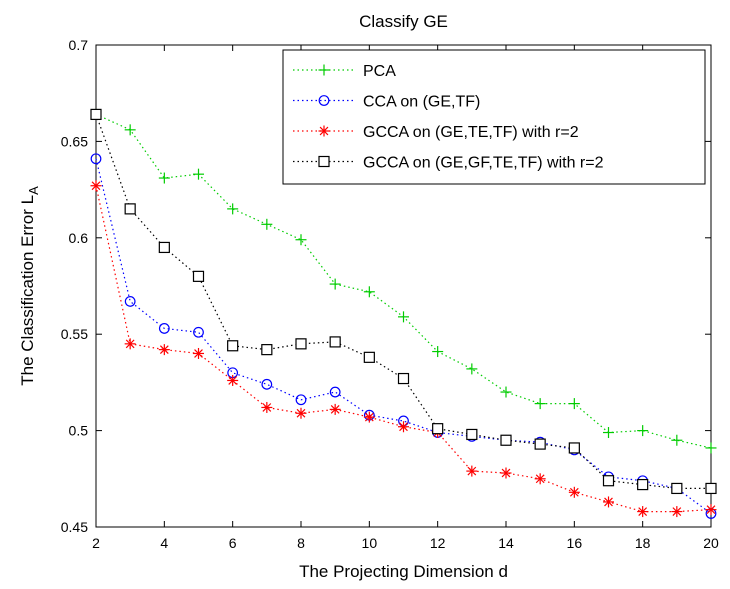 The height and width of the screenshot is (589, 730). Describe the element at coordinates (711, 543) in the screenshot. I see `x-tick-label: 20` at that location.